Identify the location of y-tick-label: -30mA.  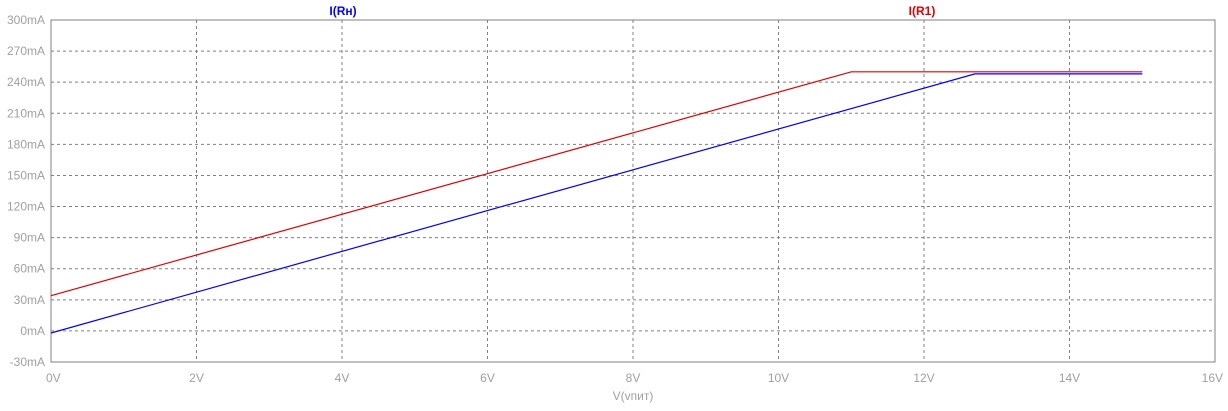
(27, 362).